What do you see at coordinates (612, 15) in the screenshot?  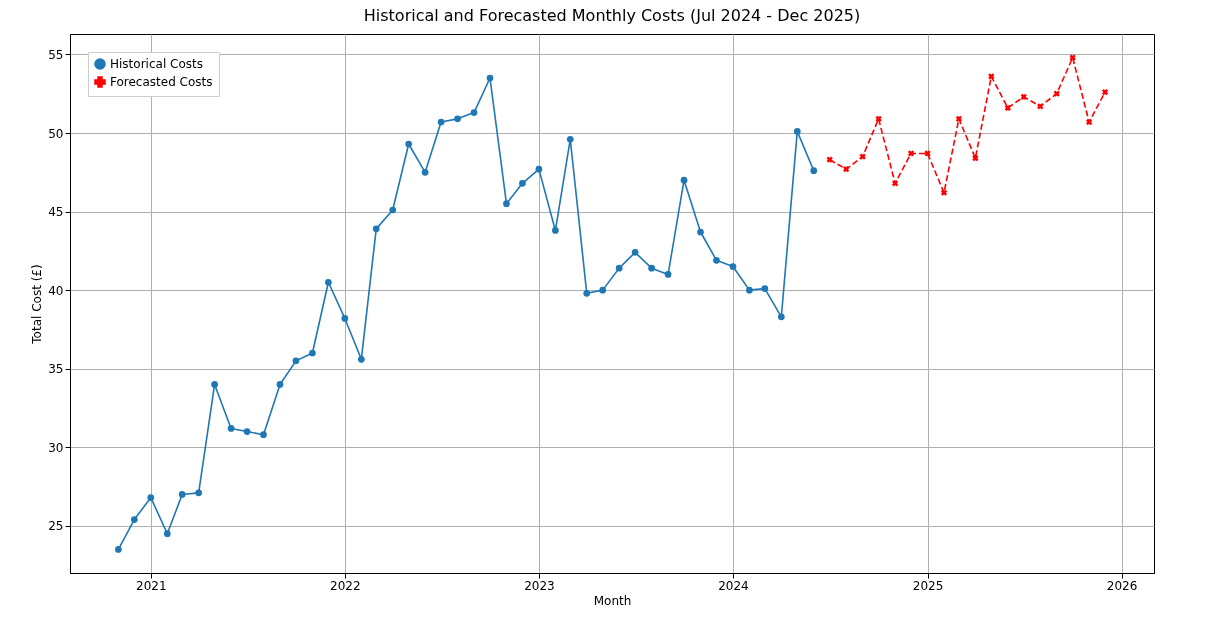 I see `chart-title: Historical and Forecasted Monthly Costs (Jul 2024 - Dec 2025)` at bounding box center [612, 15].